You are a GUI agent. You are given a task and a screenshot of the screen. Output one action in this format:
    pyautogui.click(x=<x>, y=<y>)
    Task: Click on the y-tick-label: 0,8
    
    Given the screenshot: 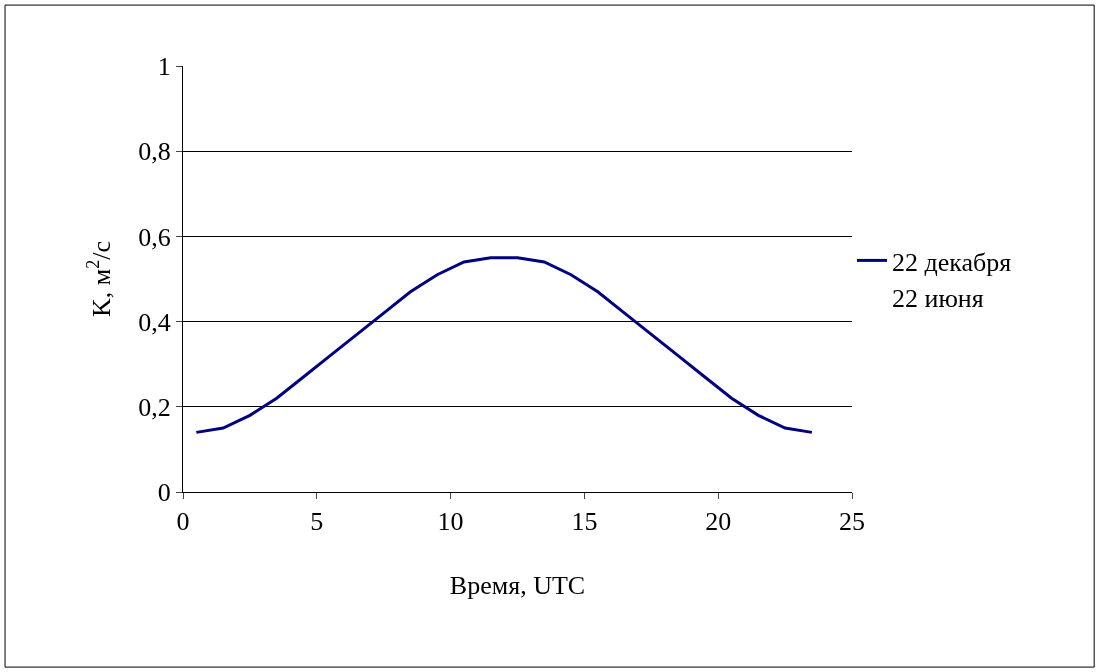 What is the action you would take?
    pyautogui.click(x=154, y=152)
    